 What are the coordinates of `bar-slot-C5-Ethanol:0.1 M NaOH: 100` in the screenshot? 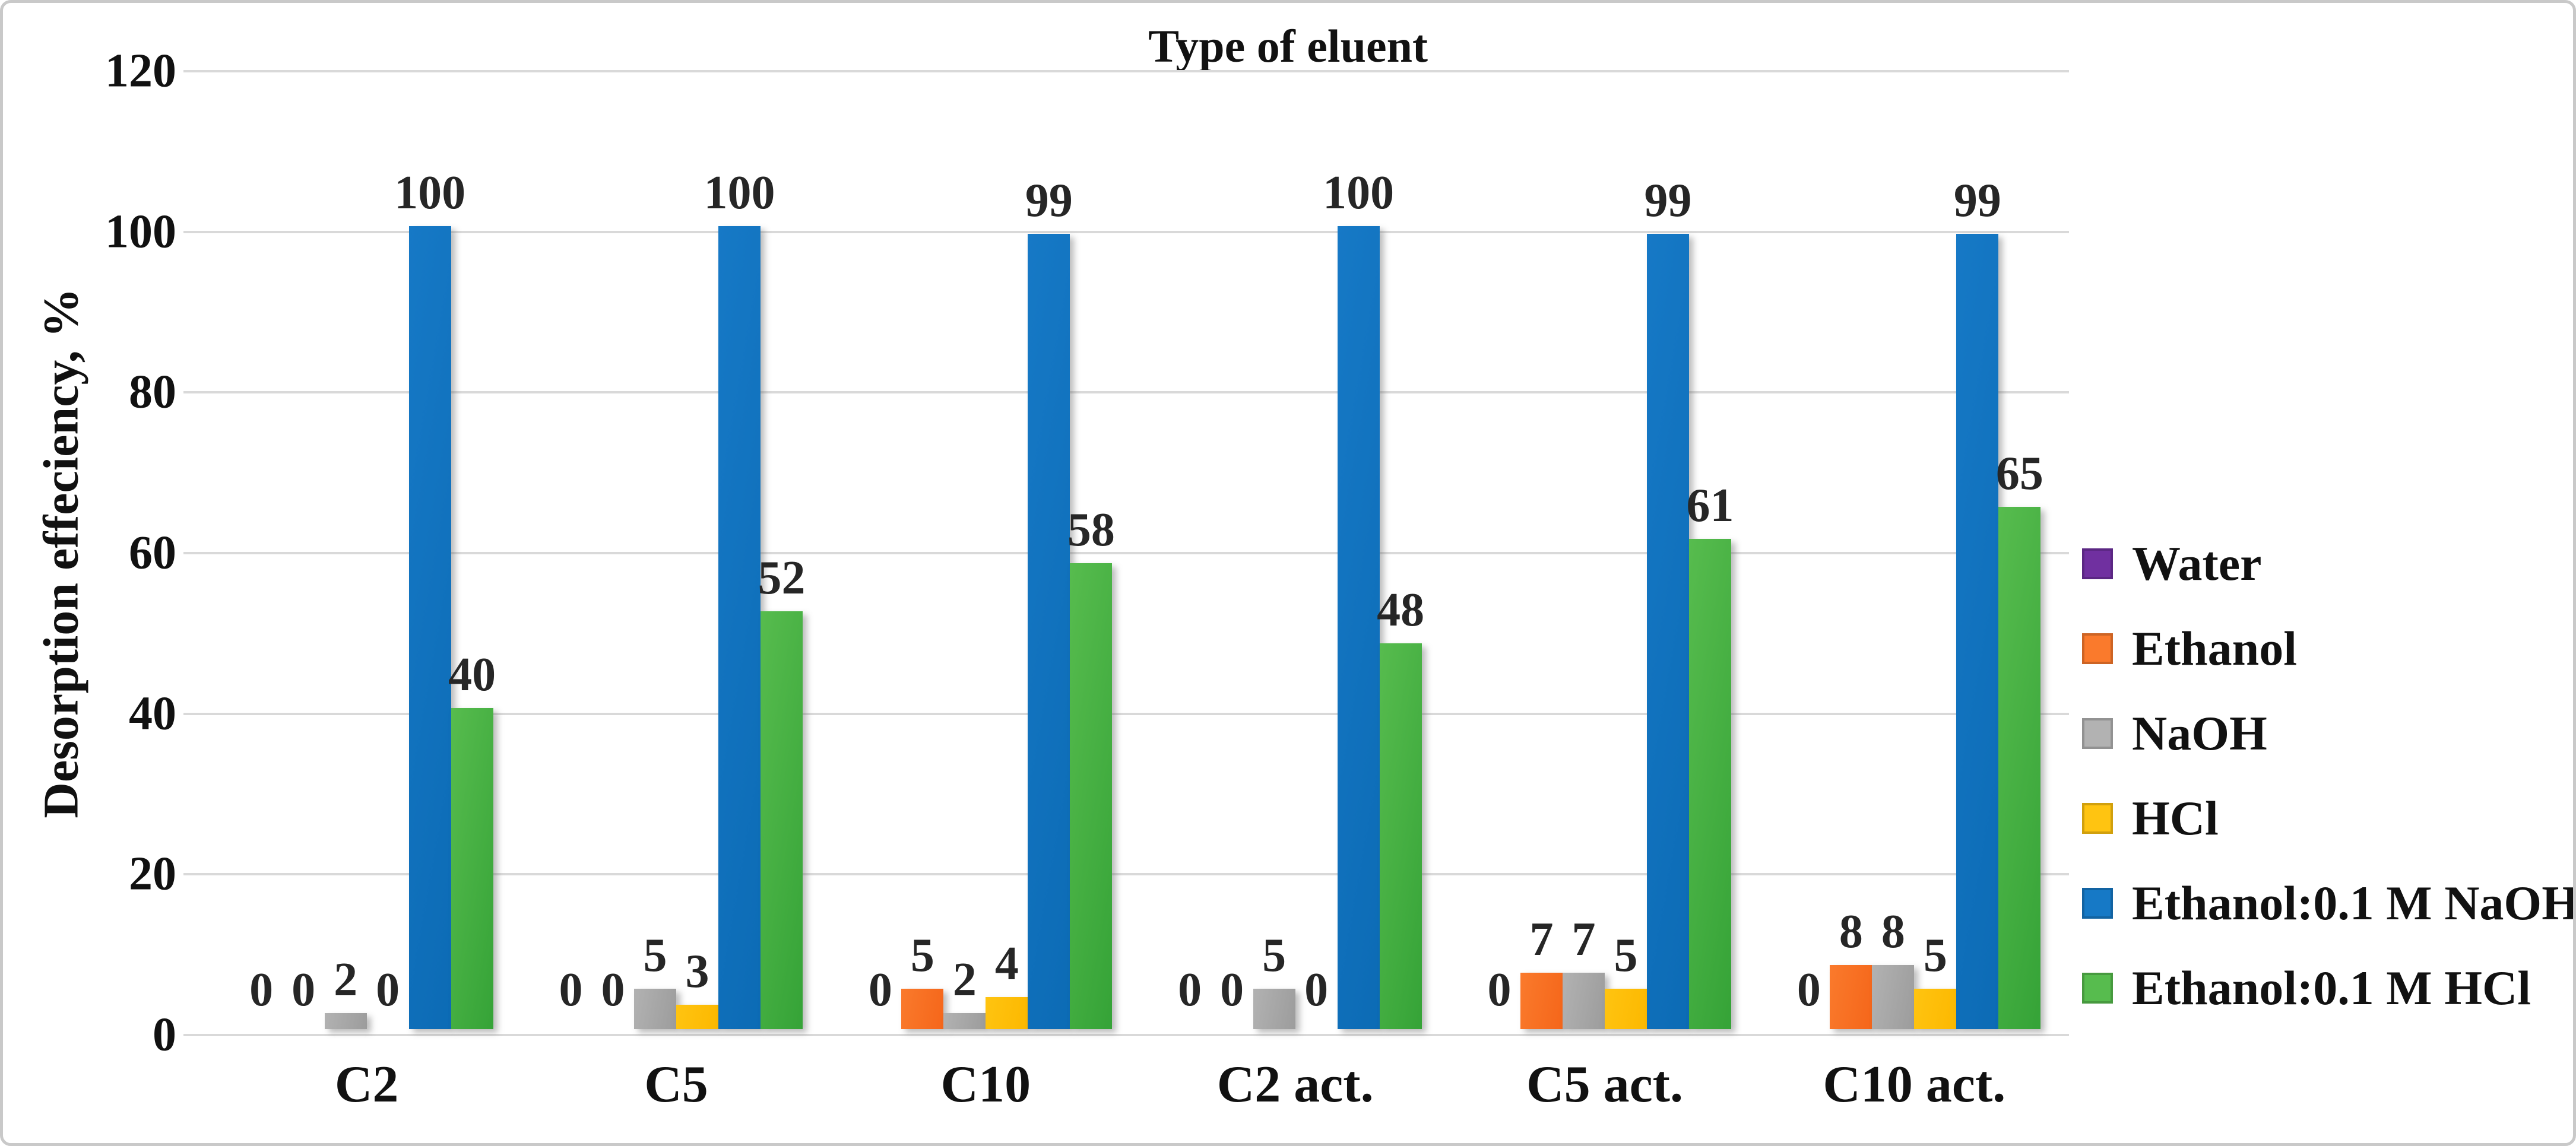 It's located at (739, 547).